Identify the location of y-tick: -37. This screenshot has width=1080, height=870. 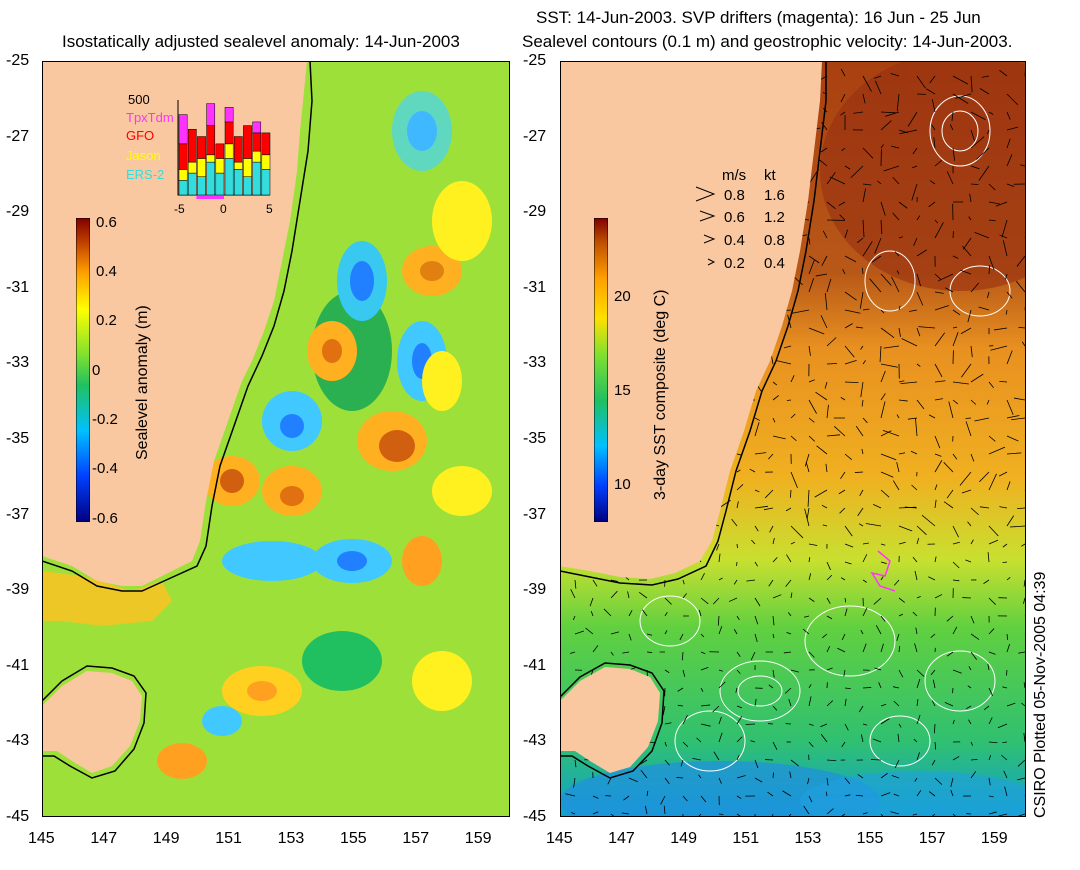
(535, 514).